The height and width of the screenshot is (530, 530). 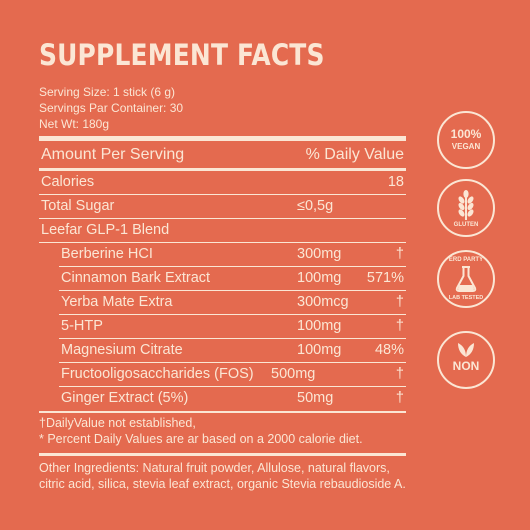 I want to click on thick-rule-top, so click(x=222, y=138).